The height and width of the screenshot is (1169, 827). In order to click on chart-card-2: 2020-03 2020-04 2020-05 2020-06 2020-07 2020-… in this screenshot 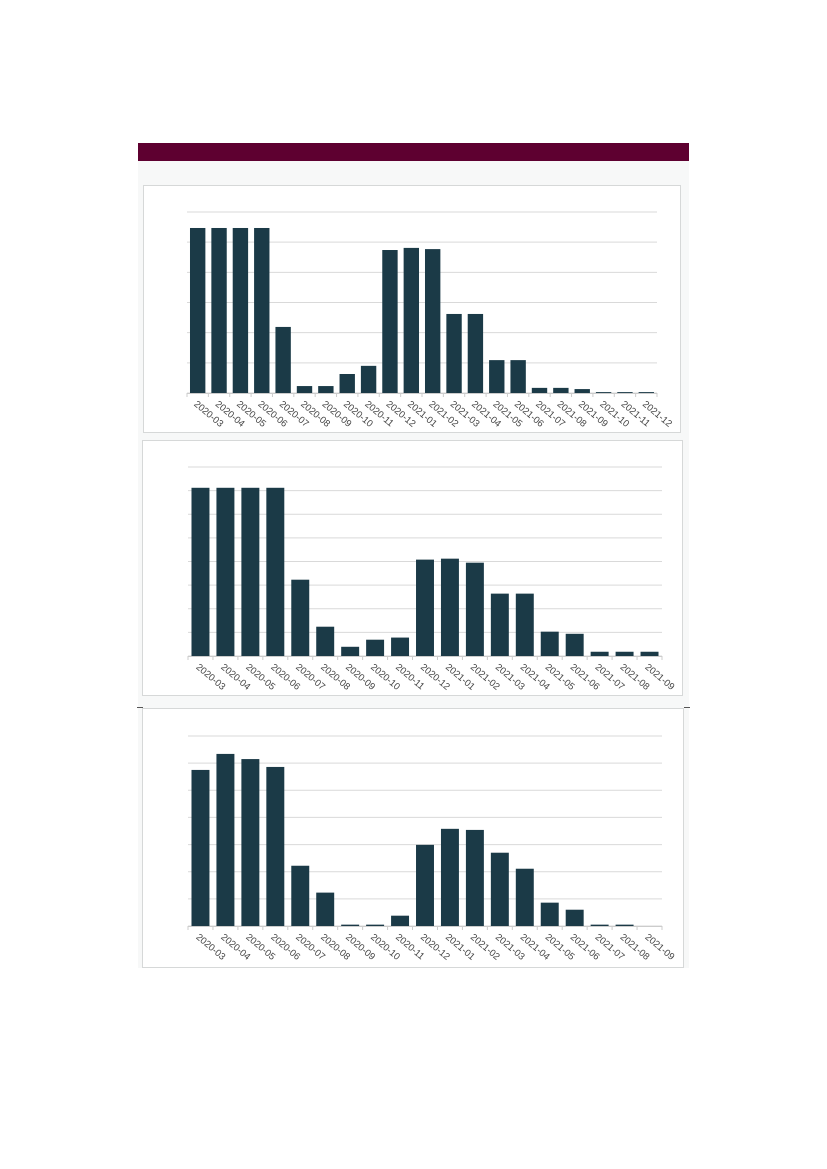, I will do `click(412, 568)`.